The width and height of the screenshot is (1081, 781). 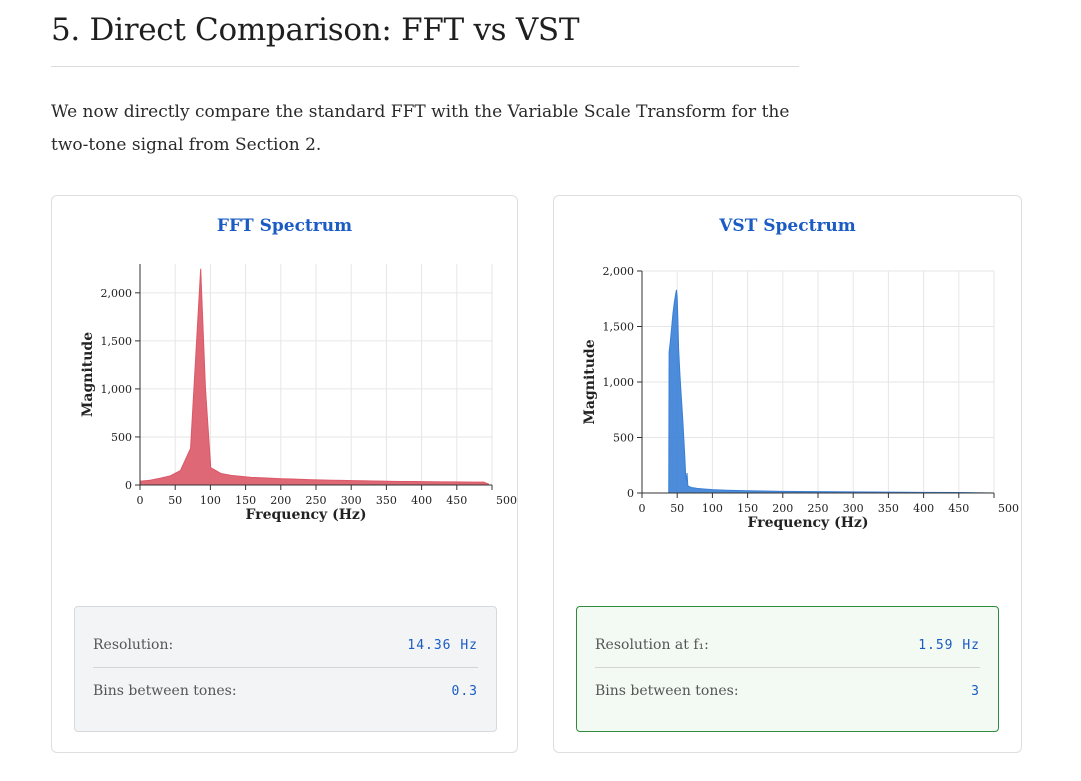 What do you see at coordinates (133, 645) in the screenshot?
I see `fft-resolution-label: Resolution:` at bounding box center [133, 645].